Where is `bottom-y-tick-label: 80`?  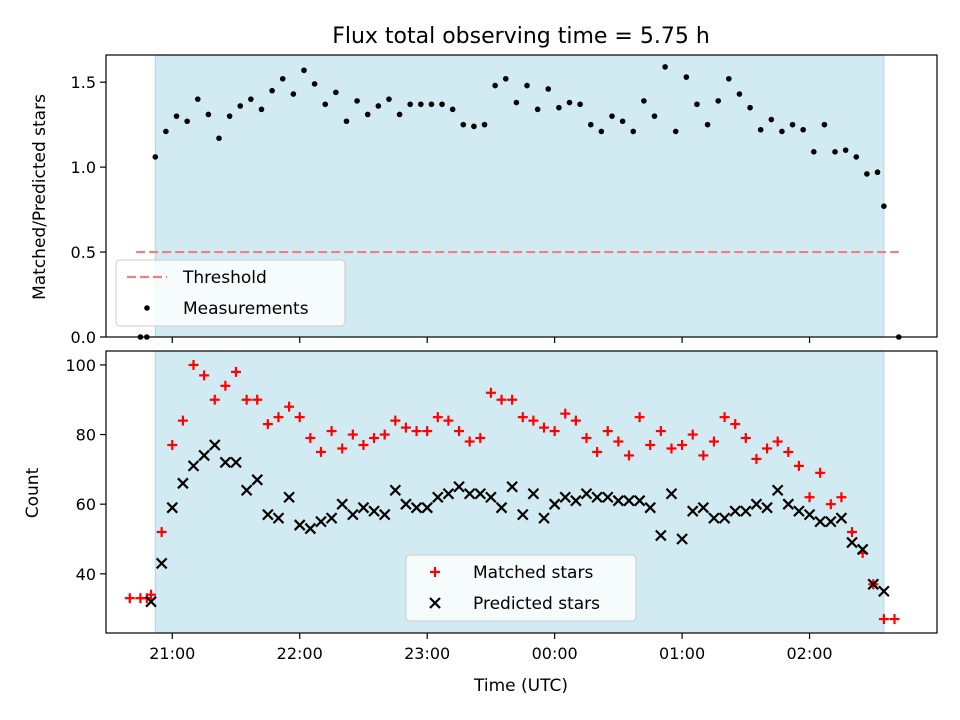 bottom-y-tick-label: 80 is located at coordinates (86, 435).